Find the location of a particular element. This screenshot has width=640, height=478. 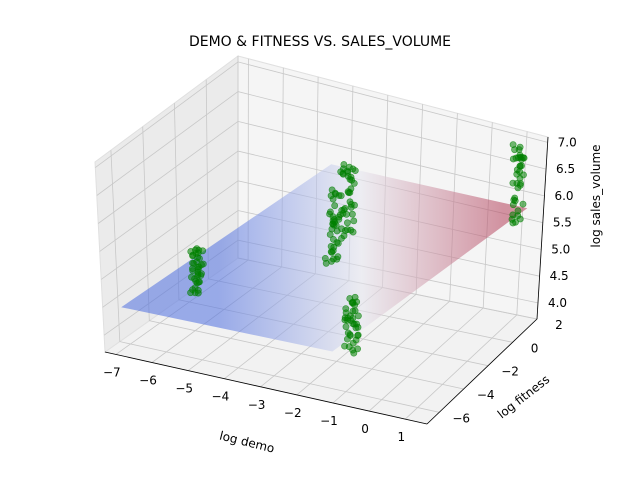

x-tick-label: −5 is located at coordinates (184, 389).